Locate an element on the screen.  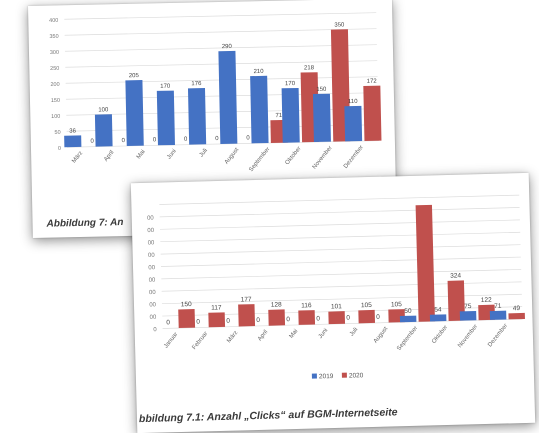
data-label: 150 is located at coordinates (321, 90).